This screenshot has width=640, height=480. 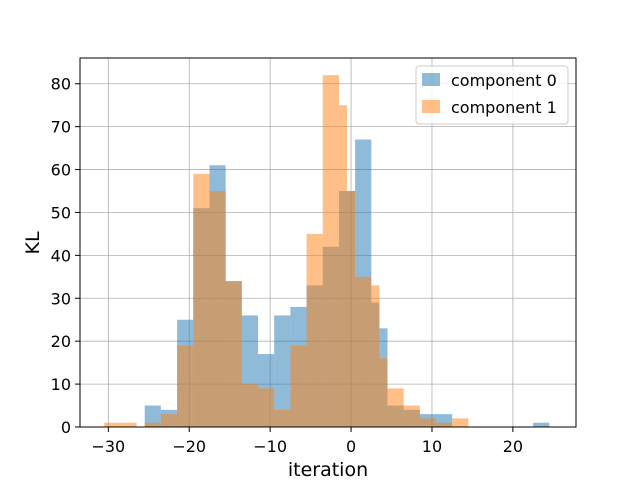 What do you see at coordinates (504, 80) in the screenshot?
I see `legend-label-component-0: component 0` at bounding box center [504, 80].